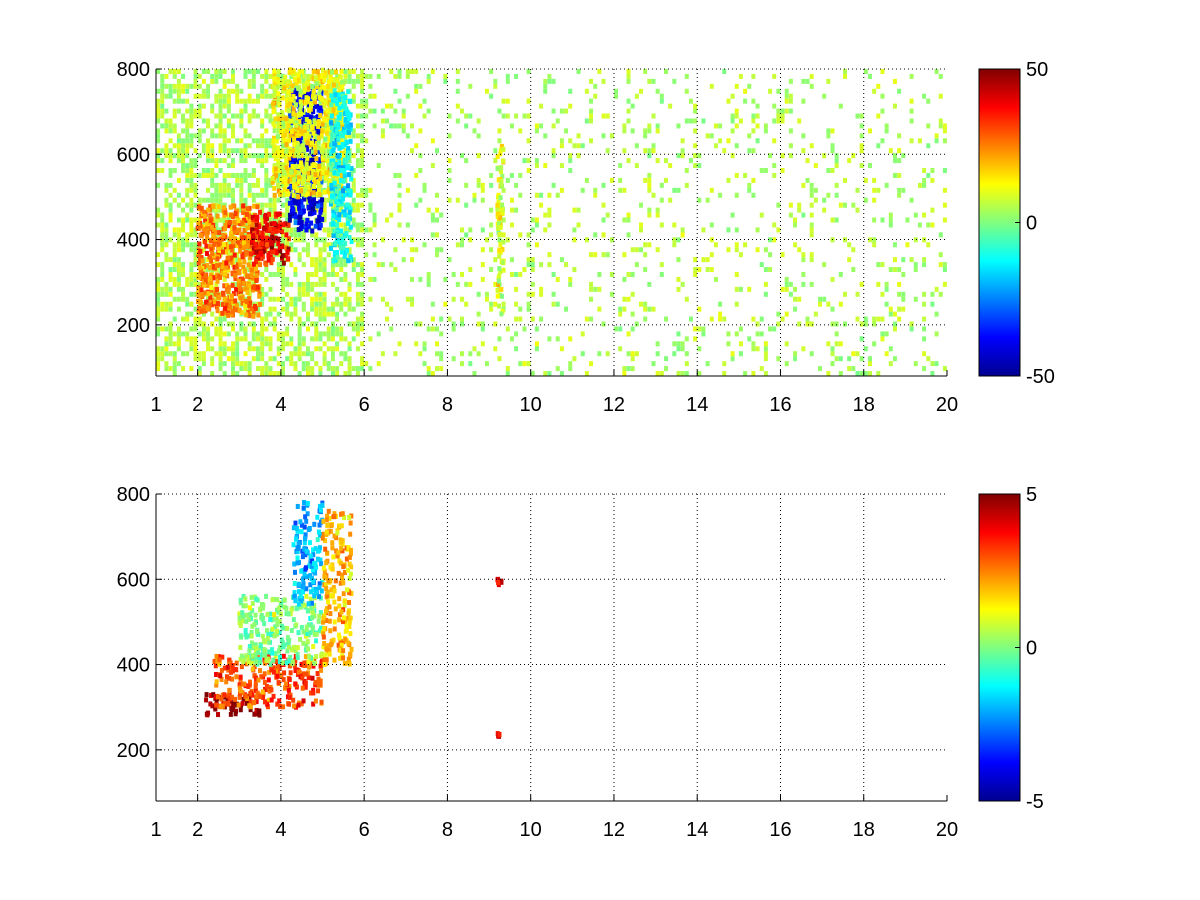  Describe the element at coordinates (259, 715) in the screenshot. I see `bottom-feature-0-cell` at that location.